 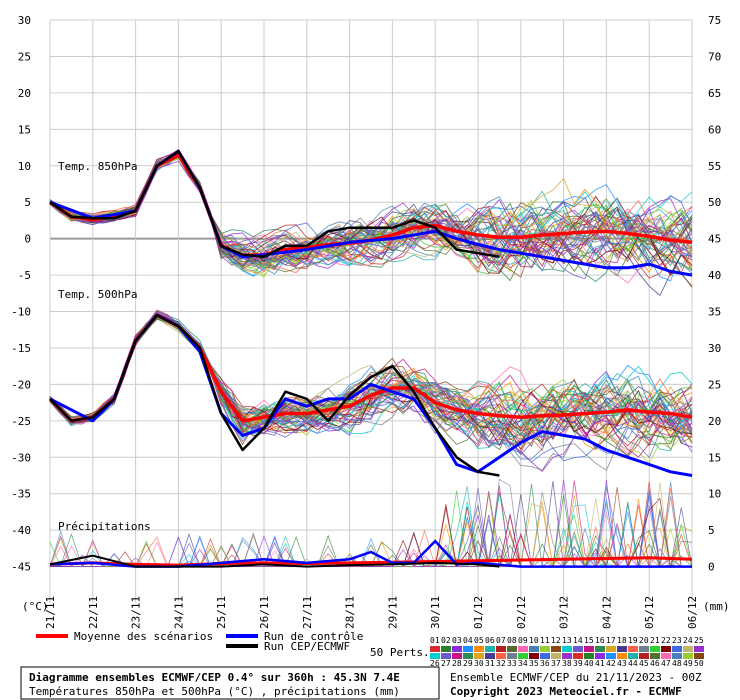 What do you see at coordinates (644, 640) in the screenshot?
I see `pert-legend-code: 20` at bounding box center [644, 640].